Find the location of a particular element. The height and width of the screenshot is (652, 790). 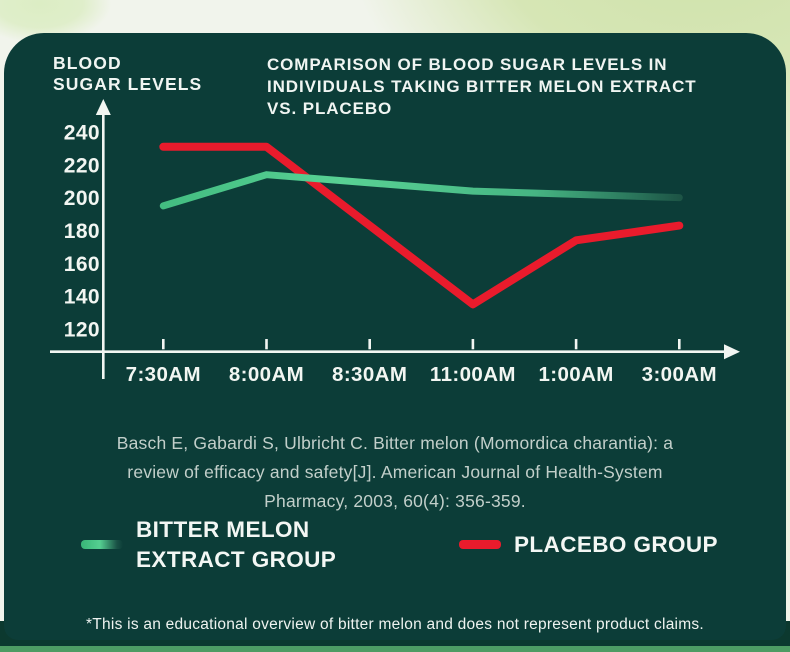

svg-text: 160 is located at coordinates (82, 264).